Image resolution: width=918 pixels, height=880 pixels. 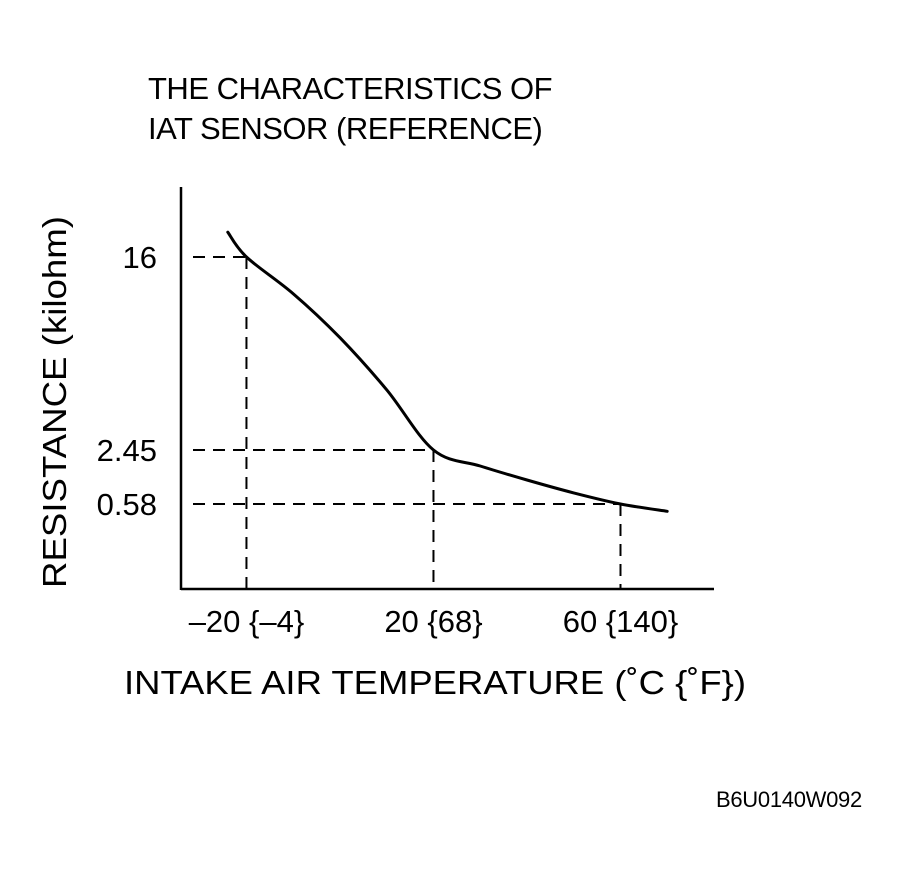 I want to click on y-tick-label-0: 16, so click(x=140, y=257).